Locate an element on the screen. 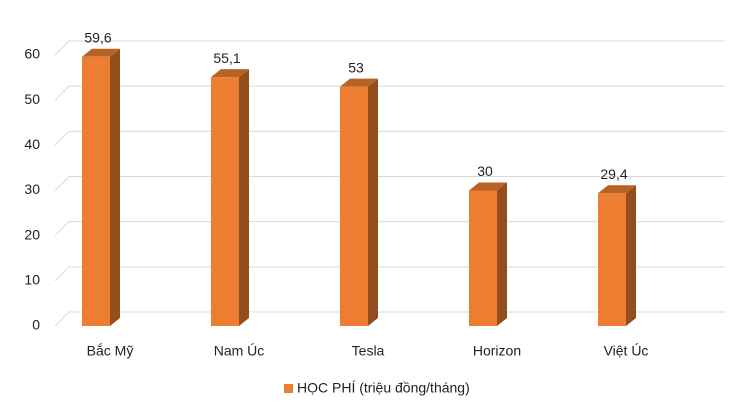 The height and width of the screenshot is (418, 753). data-label: 59,6 is located at coordinates (97, 38).